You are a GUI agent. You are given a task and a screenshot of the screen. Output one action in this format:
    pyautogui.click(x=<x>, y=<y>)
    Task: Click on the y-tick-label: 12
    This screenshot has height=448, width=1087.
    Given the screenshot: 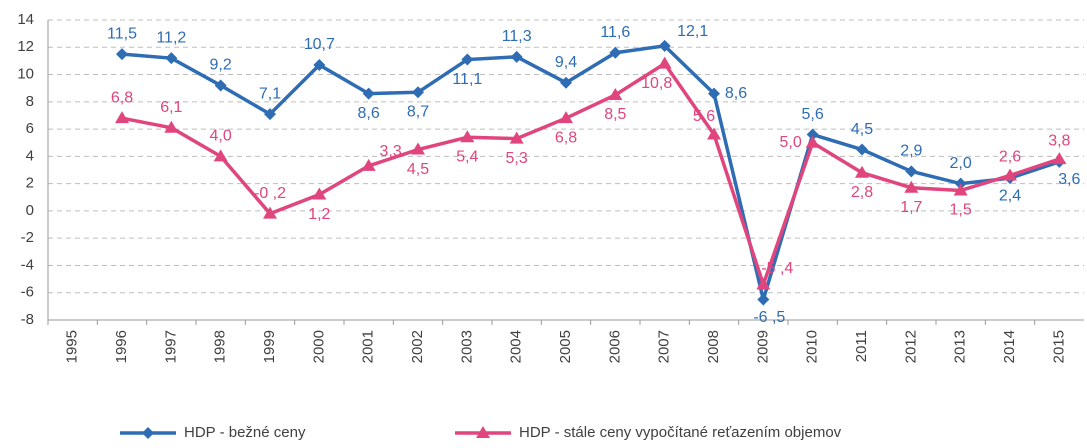 What is the action you would take?
    pyautogui.click(x=25, y=46)
    